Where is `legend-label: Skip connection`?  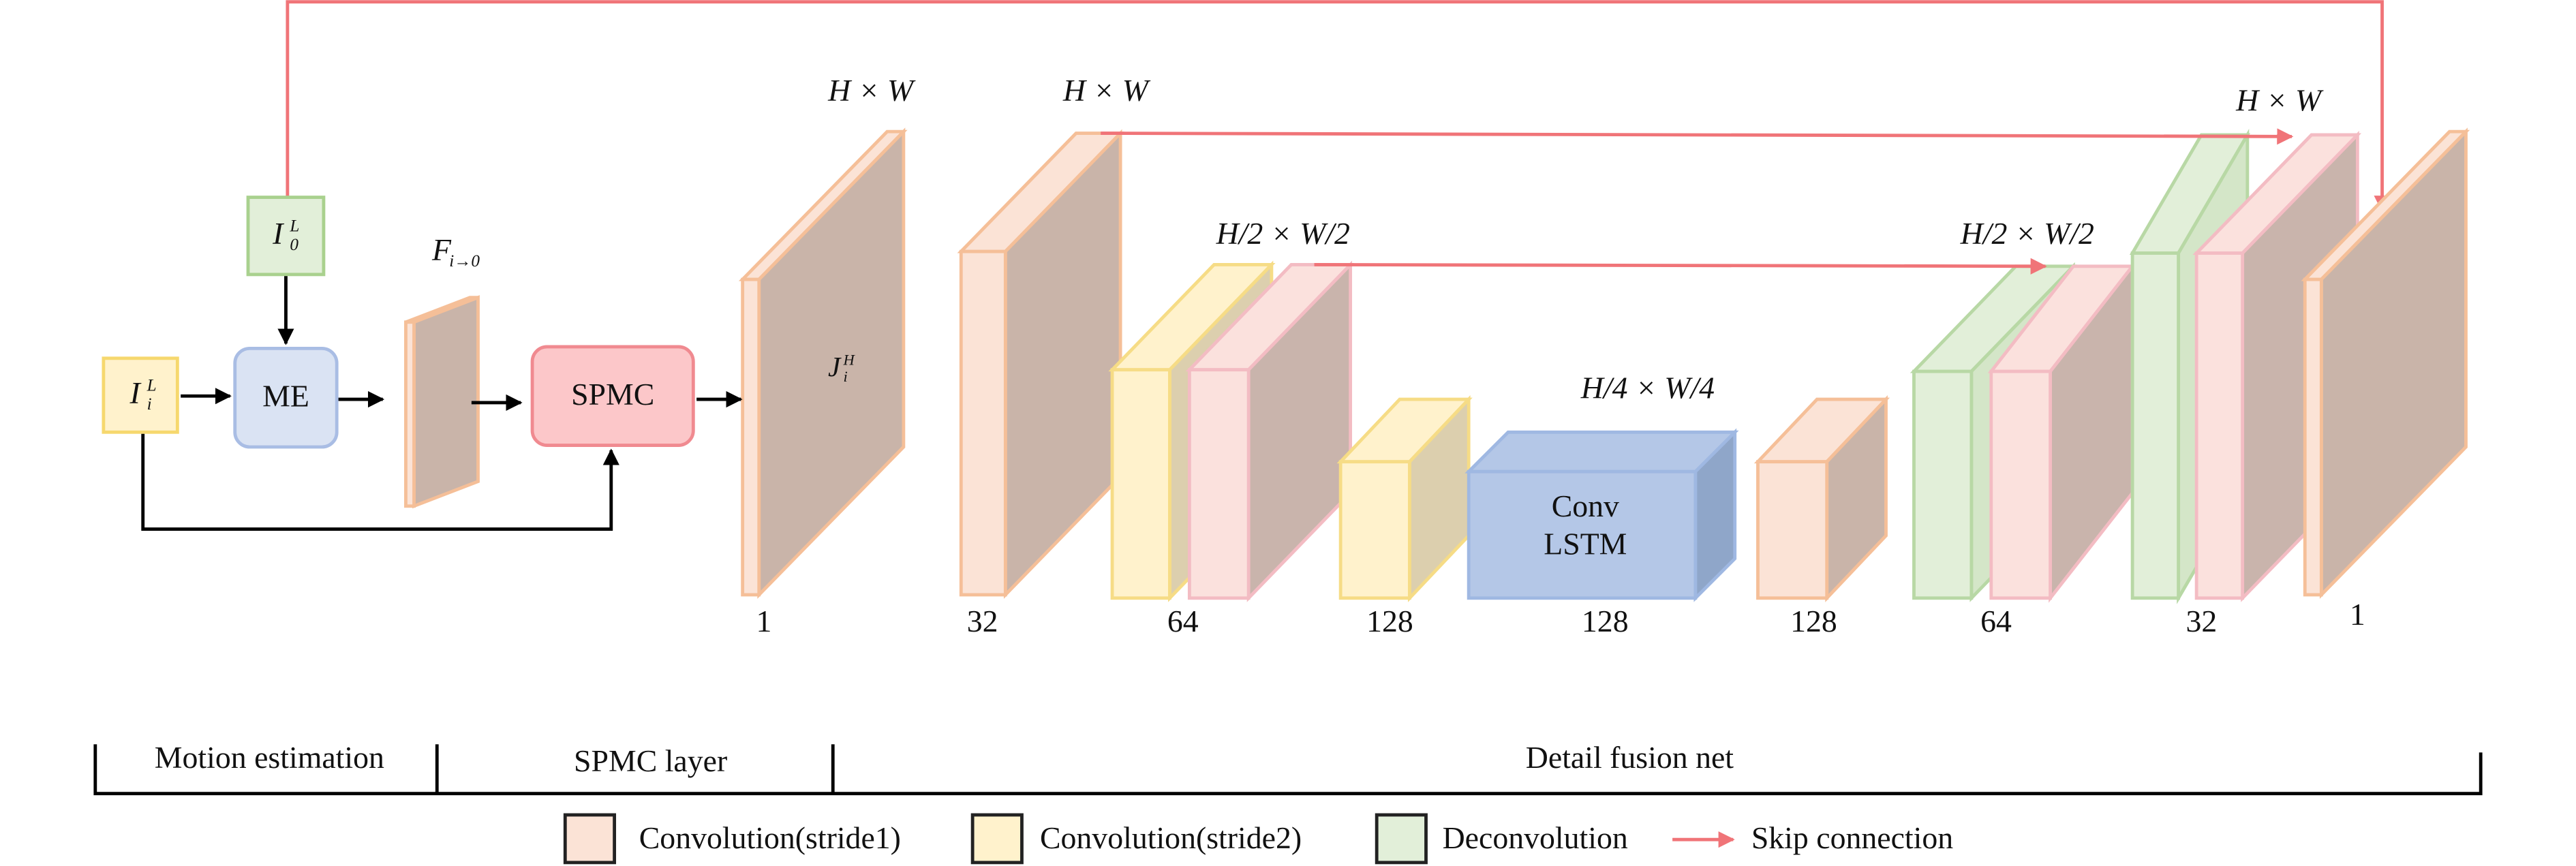 legend-label: Skip connection is located at coordinates (1852, 837).